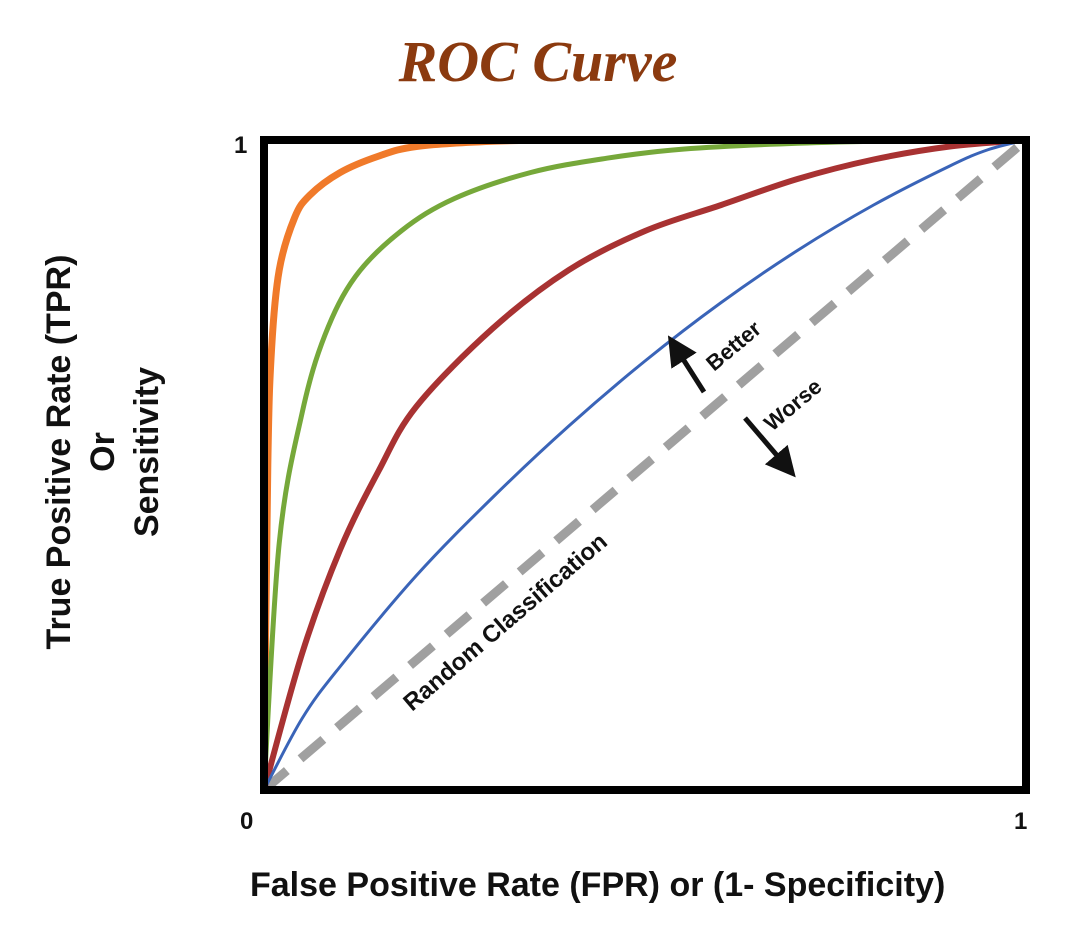  I want to click on x-tick-label-1: 1, so click(1021, 821).